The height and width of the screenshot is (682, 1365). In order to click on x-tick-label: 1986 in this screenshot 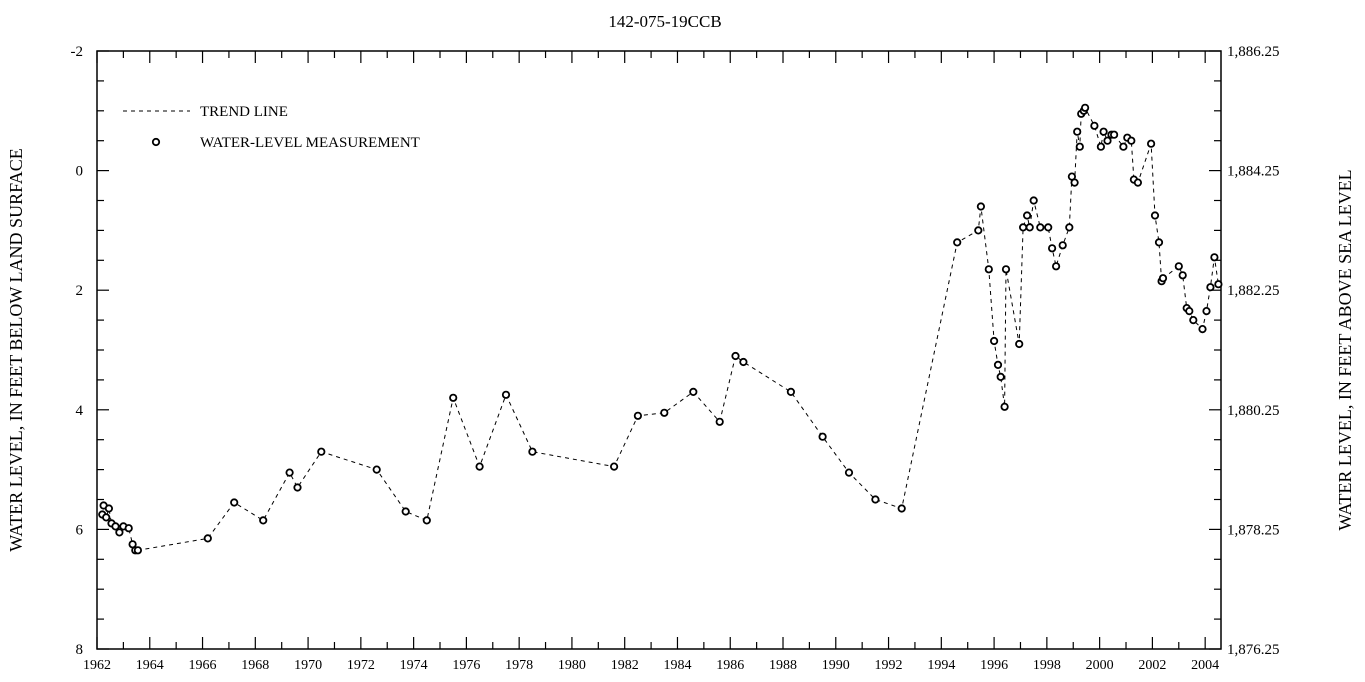, I will do `click(730, 665)`.